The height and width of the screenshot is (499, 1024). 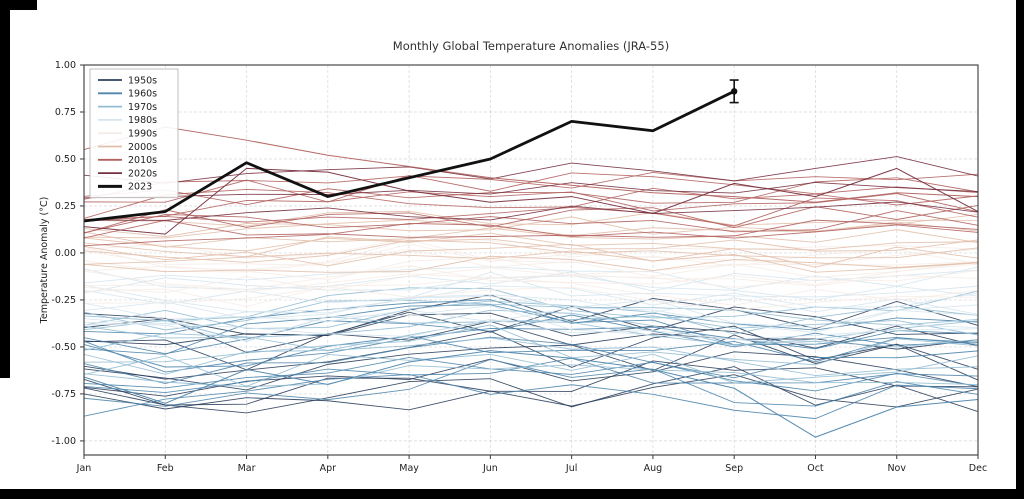 What do you see at coordinates (65, 206) in the screenshot?
I see `y-tick-label: 0.25` at bounding box center [65, 206].